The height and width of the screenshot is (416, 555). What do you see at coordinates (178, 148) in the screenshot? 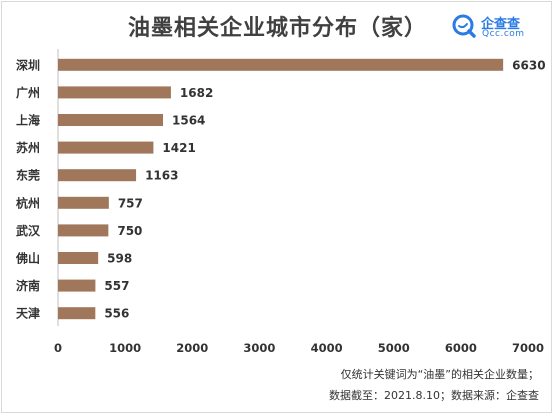
I see `bar-value-label: 1421` at bounding box center [178, 148].